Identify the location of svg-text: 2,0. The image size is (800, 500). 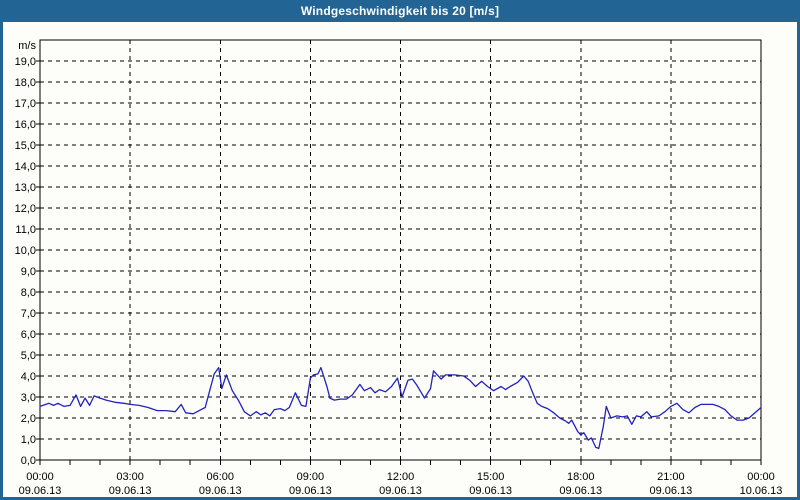
(28, 419).